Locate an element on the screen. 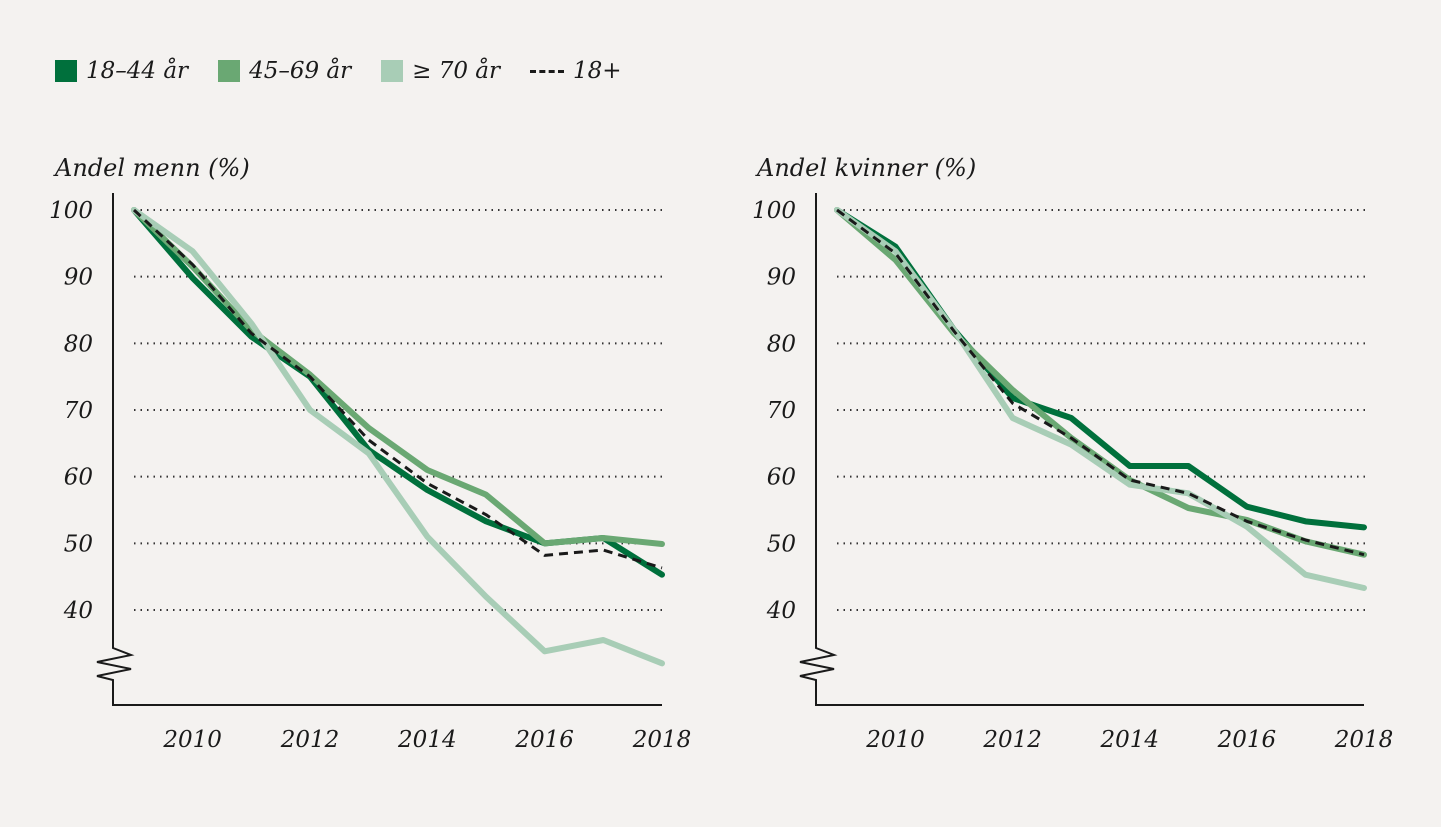  legend: 18–44 år 45–69 år ≥ 70 år 18+ is located at coordinates (338, 71).